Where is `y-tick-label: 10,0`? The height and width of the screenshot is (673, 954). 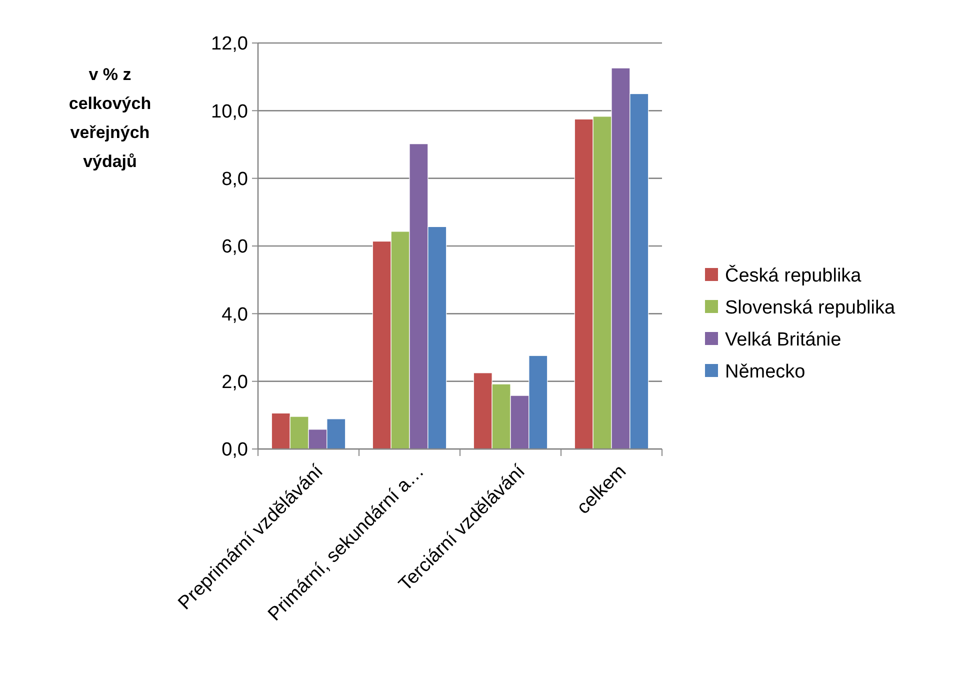
y-tick-label: 10,0 is located at coordinates (229, 111).